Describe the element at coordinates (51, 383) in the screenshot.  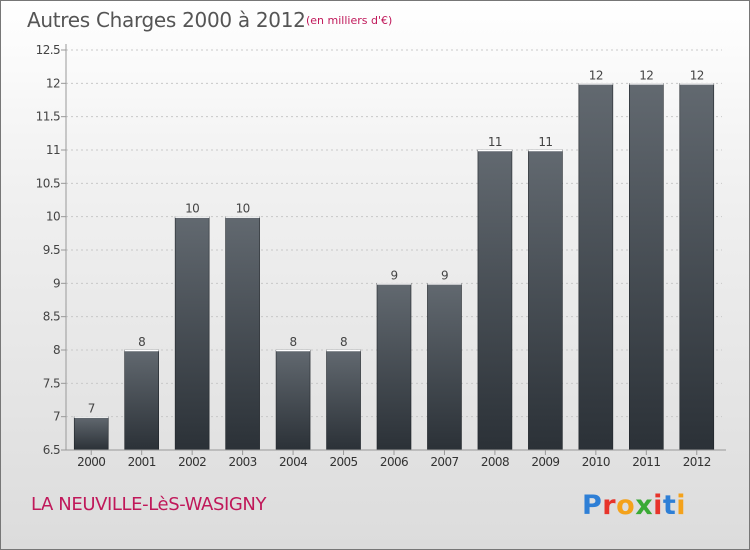
I see `y-tick-label: 7.5` at that location.